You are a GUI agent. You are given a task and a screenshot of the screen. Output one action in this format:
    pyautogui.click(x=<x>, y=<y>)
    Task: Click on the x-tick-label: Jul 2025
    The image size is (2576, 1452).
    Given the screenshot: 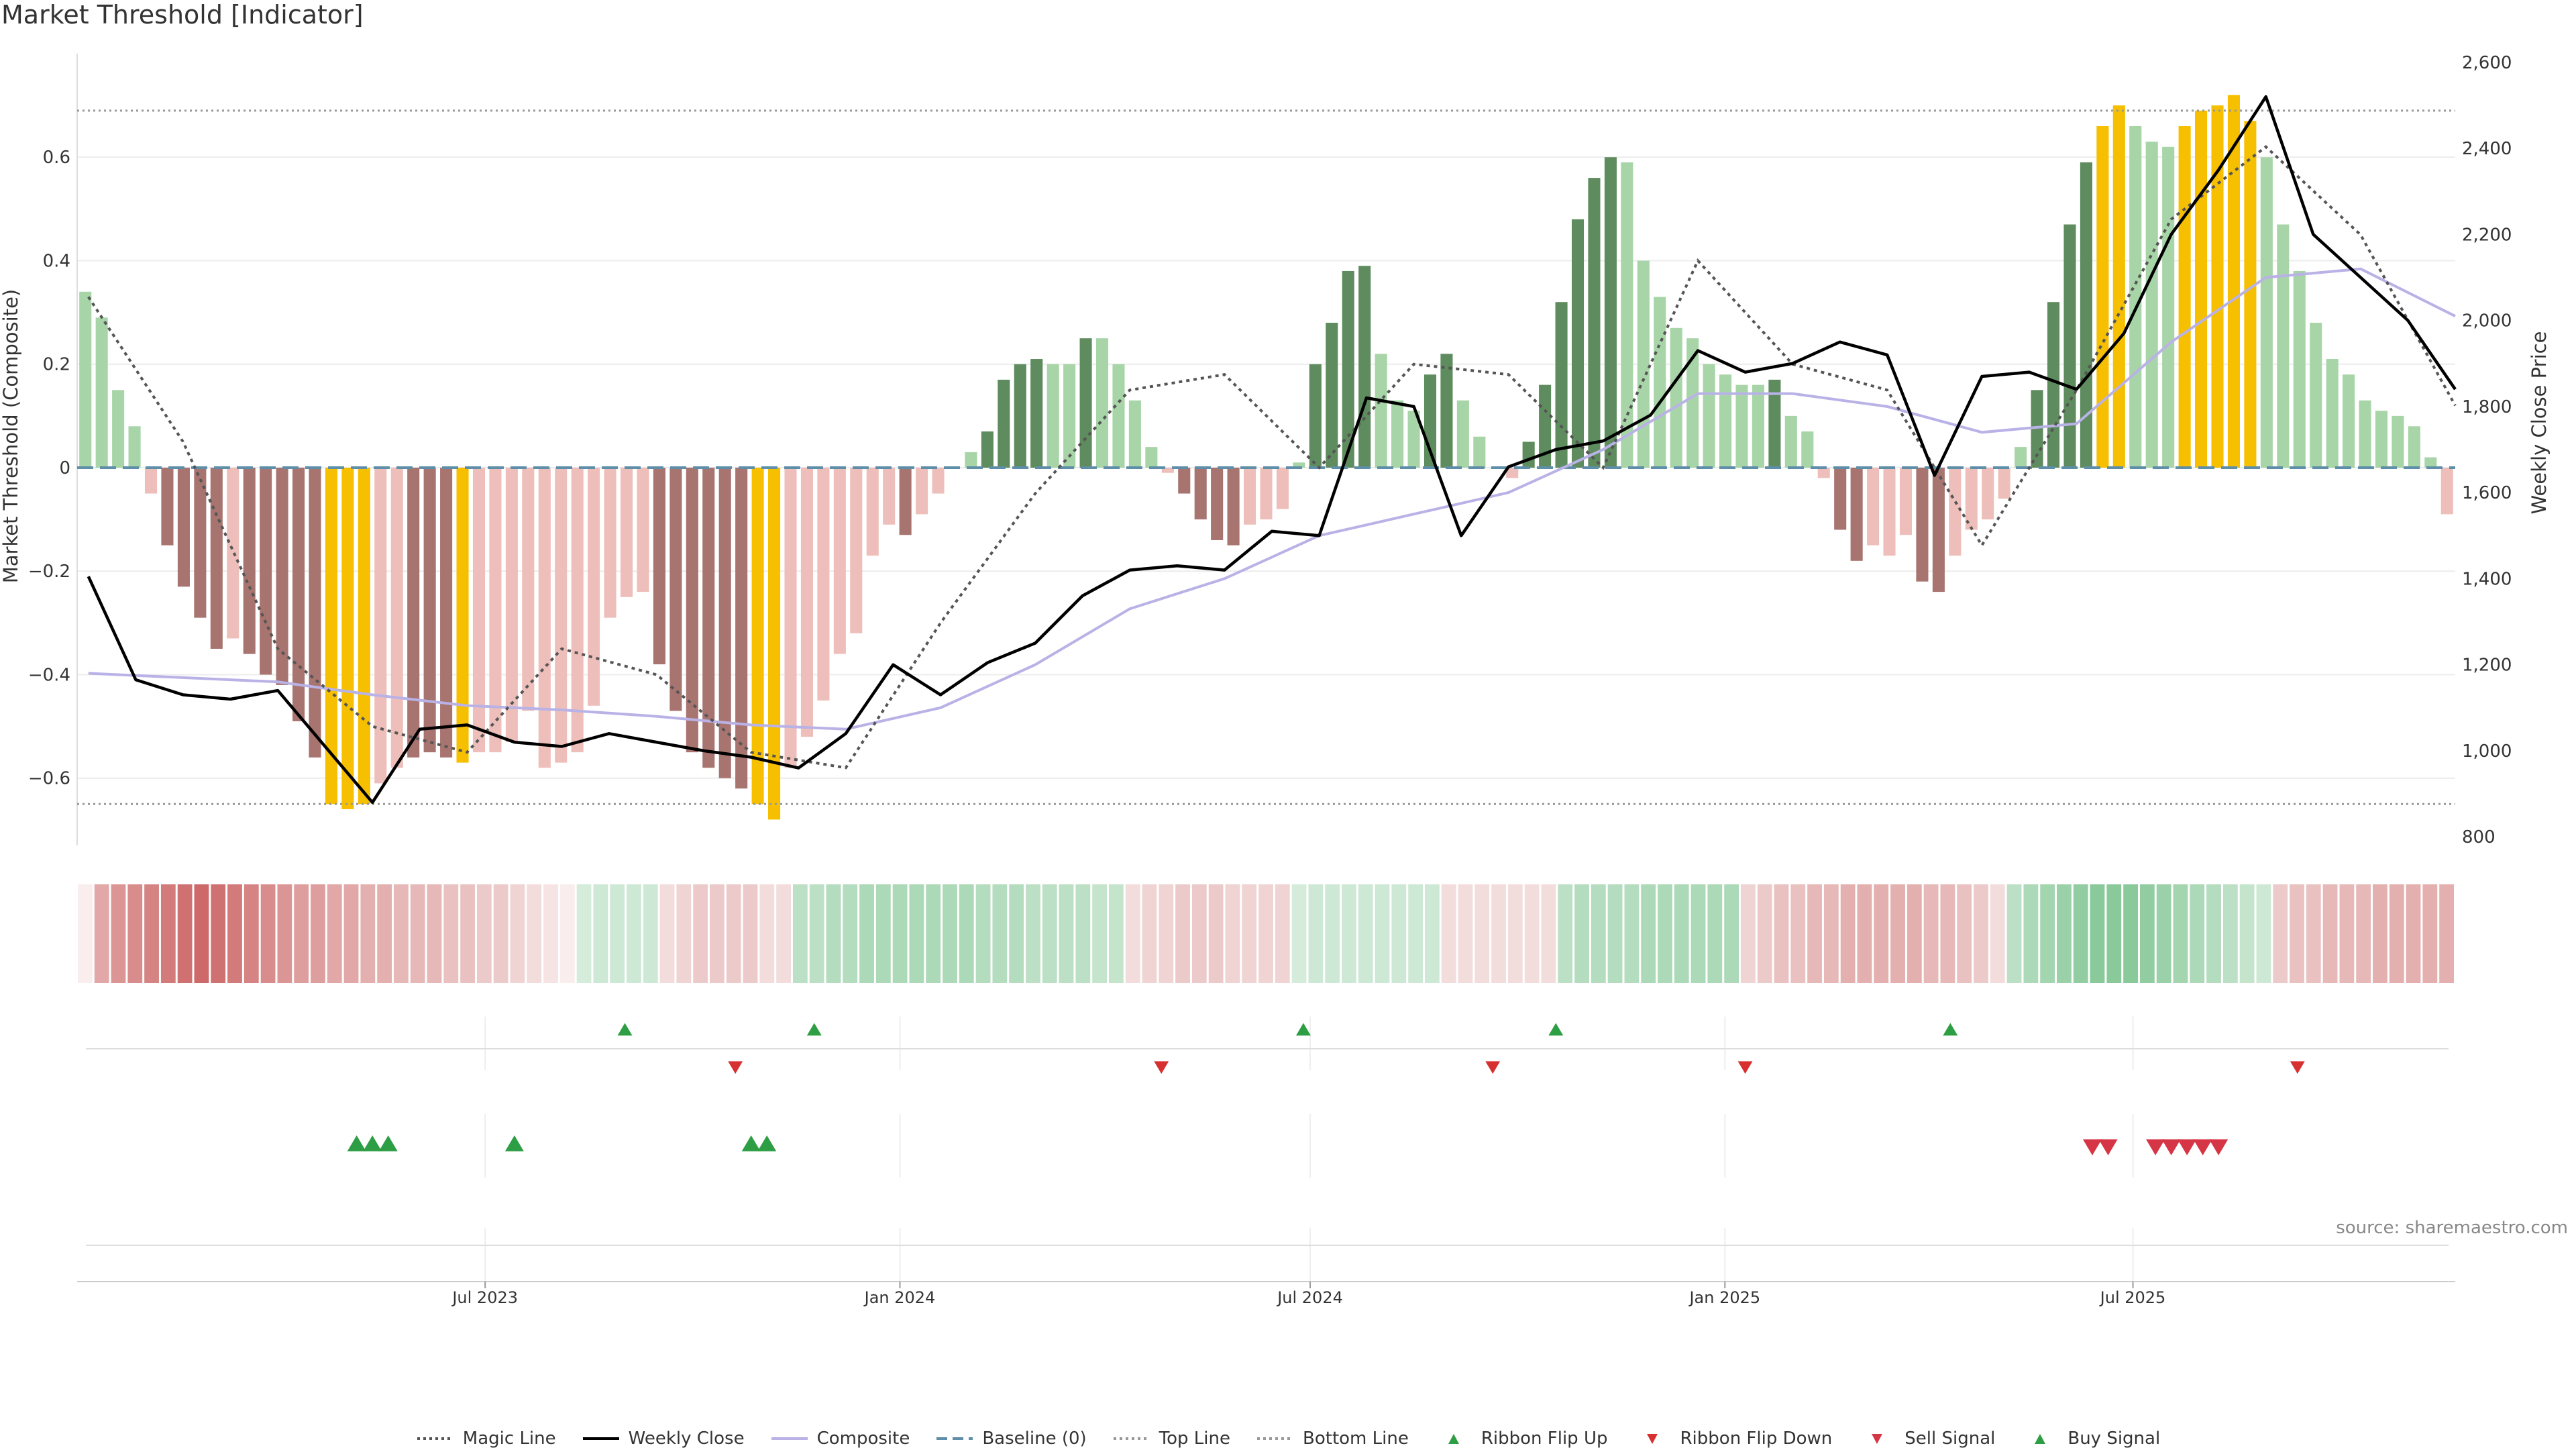 What is the action you would take?
    pyautogui.click(x=2132, y=1298)
    